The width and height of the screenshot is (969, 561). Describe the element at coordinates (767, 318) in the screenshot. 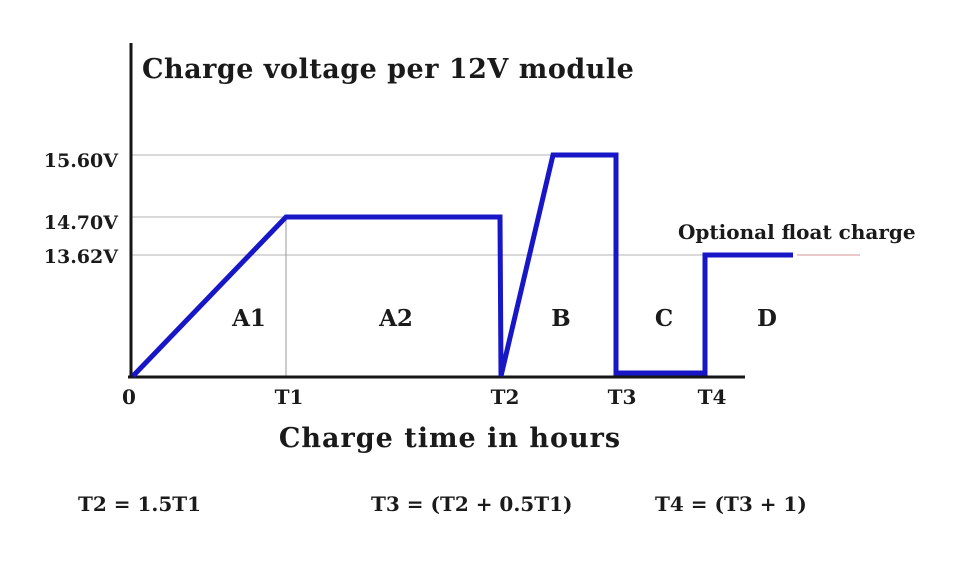

I see `region-label-d: D` at that location.